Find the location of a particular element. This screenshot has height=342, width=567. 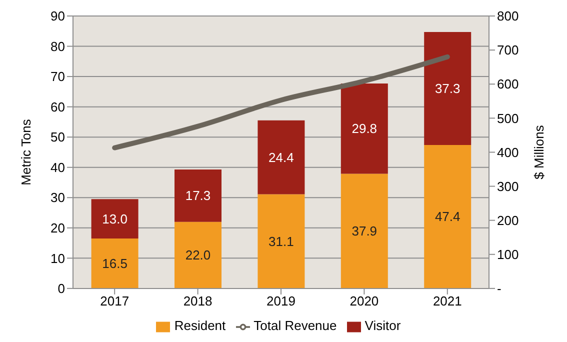

x-tick-label: 2018 is located at coordinates (197, 301).